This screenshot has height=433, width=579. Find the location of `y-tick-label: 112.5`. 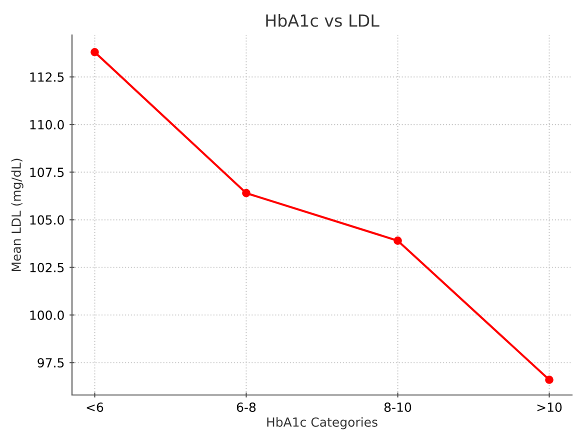

y-tick-label: 112.5 is located at coordinates (47, 77).